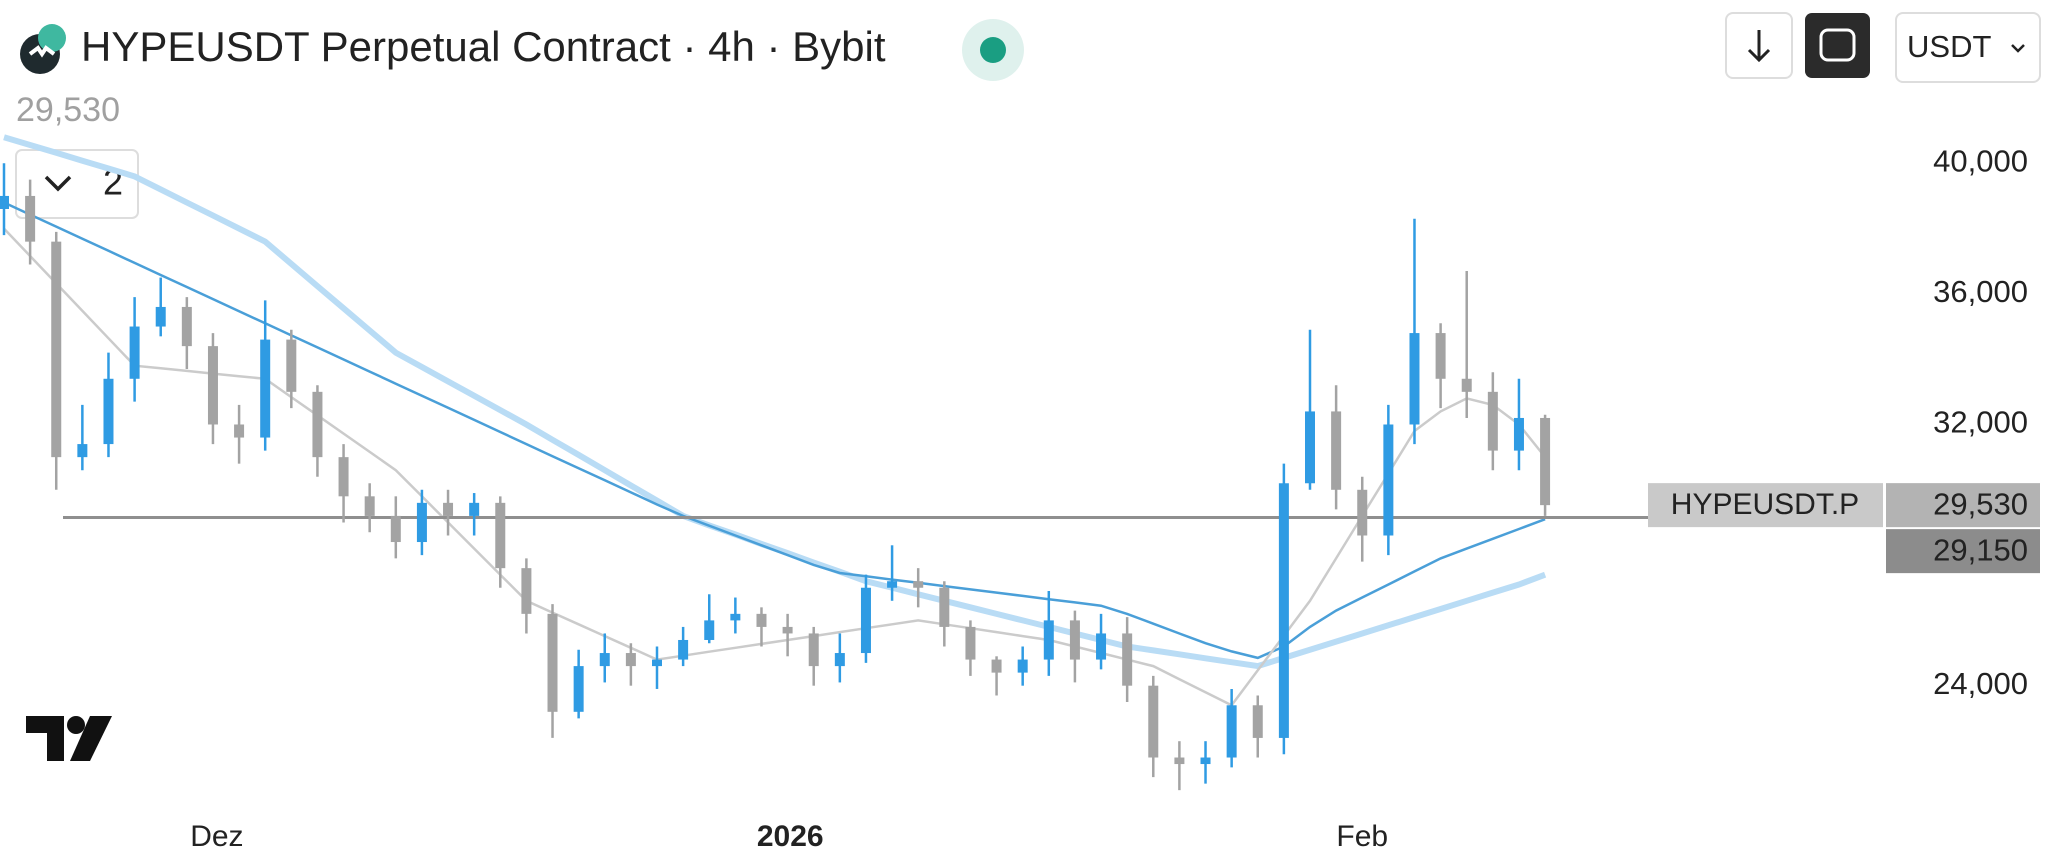 Image resolution: width=2048 pixels, height=866 pixels. I want to click on y-tick-label: 24,000, so click(1980, 683).